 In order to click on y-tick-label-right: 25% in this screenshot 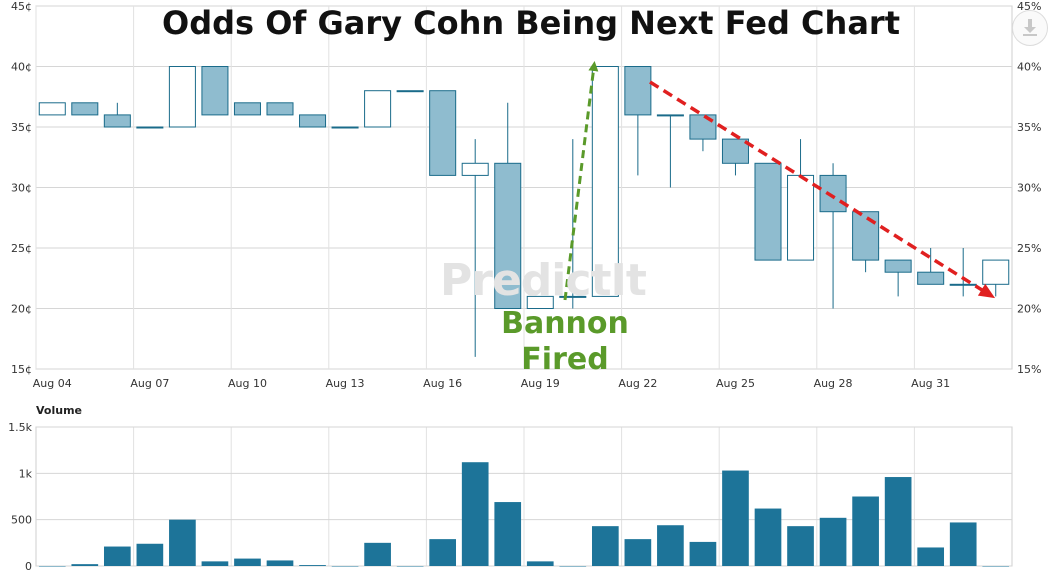, I will do `click(1029, 248)`.